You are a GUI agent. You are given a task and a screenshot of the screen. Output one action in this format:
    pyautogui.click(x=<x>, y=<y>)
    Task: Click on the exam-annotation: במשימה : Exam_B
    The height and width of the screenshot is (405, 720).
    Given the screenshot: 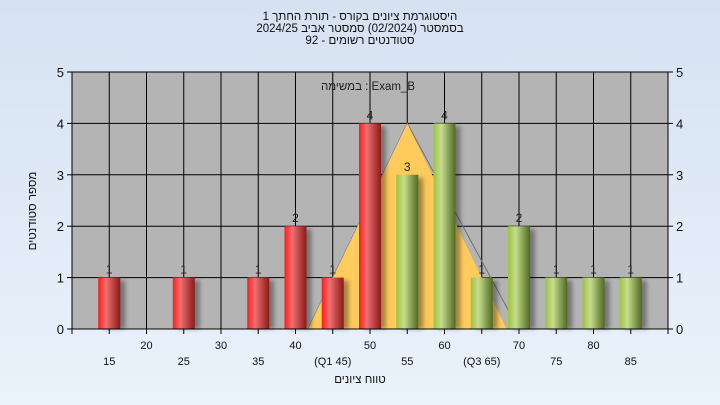 What is the action you would take?
    pyautogui.click(x=368, y=87)
    